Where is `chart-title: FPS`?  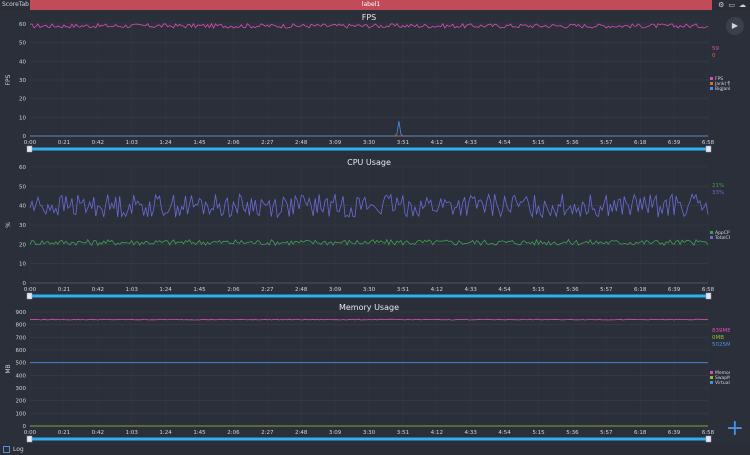 chart-title: FPS is located at coordinates (369, 17).